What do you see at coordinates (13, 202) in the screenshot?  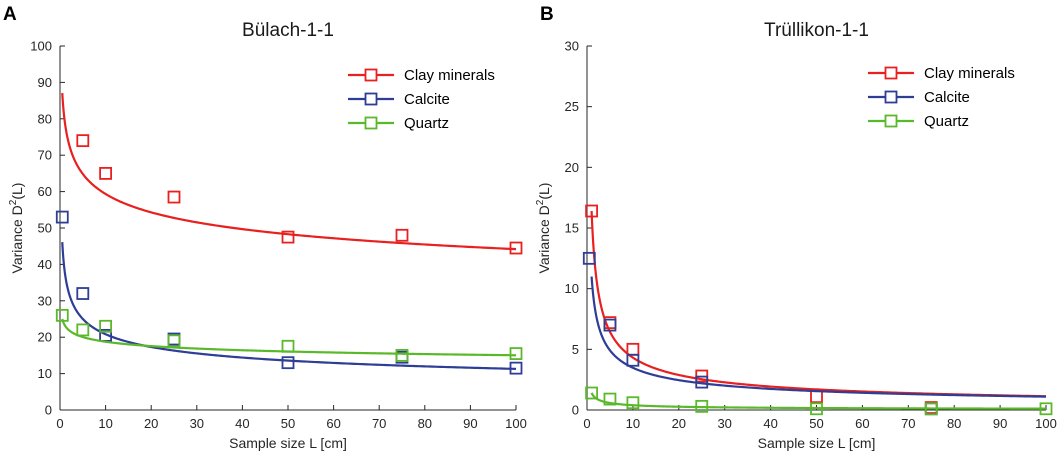 I see `chart-a-y-axis-label-superscript: 2` at bounding box center [13, 202].